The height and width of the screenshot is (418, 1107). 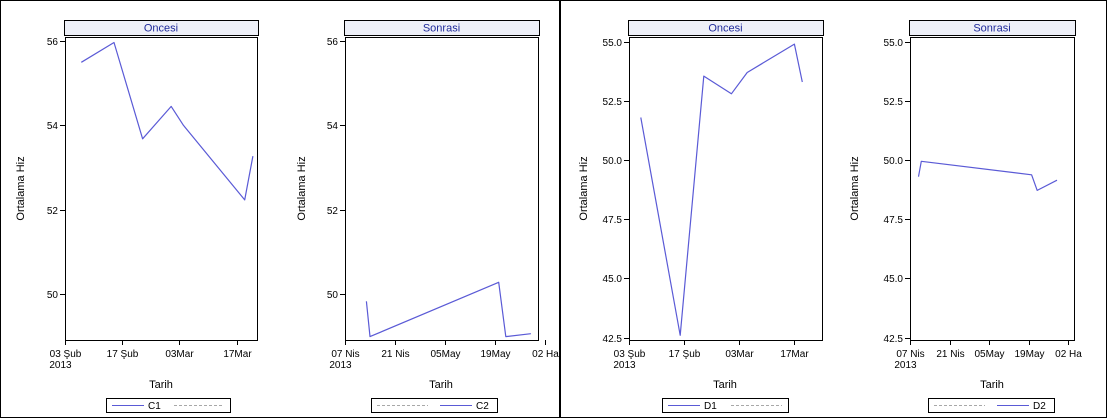 I want to click on panel-4-x-axis-title: Tarih, so click(x=992, y=385).